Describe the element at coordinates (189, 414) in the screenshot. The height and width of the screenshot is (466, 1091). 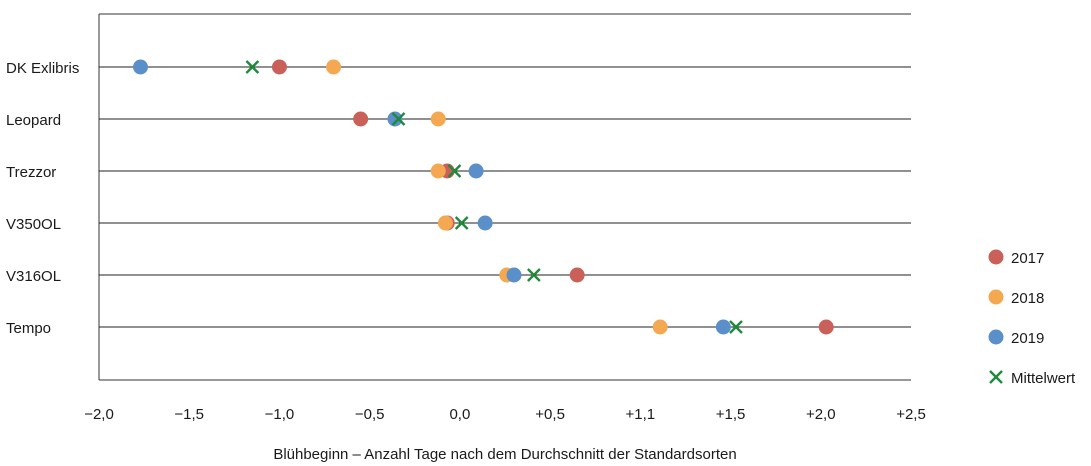
I see `x-tick-label: −1,5` at that location.